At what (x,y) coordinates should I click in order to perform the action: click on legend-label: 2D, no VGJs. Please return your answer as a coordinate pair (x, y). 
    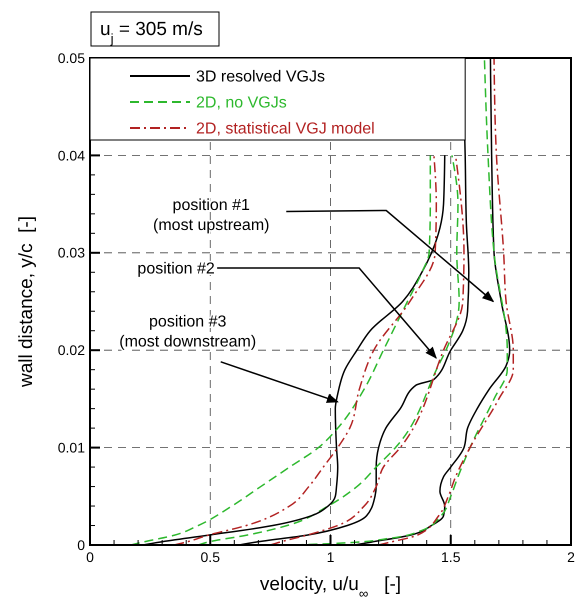
    Looking at the image, I should click on (241, 103).